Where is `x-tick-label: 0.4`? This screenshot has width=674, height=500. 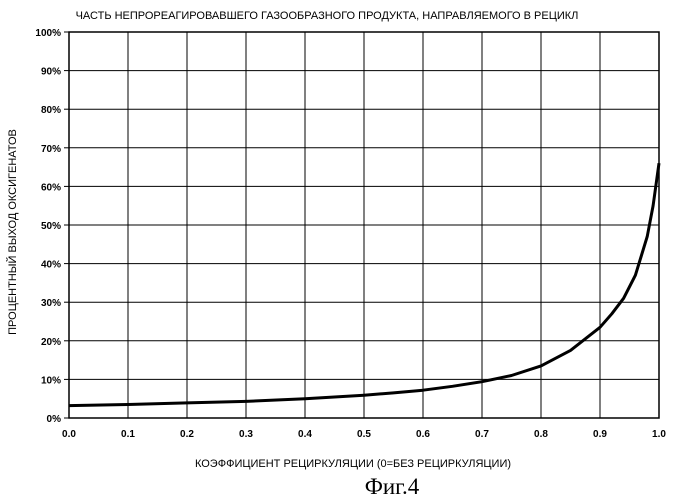
x-tick-label: 0.4 is located at coordinates (305, 434).